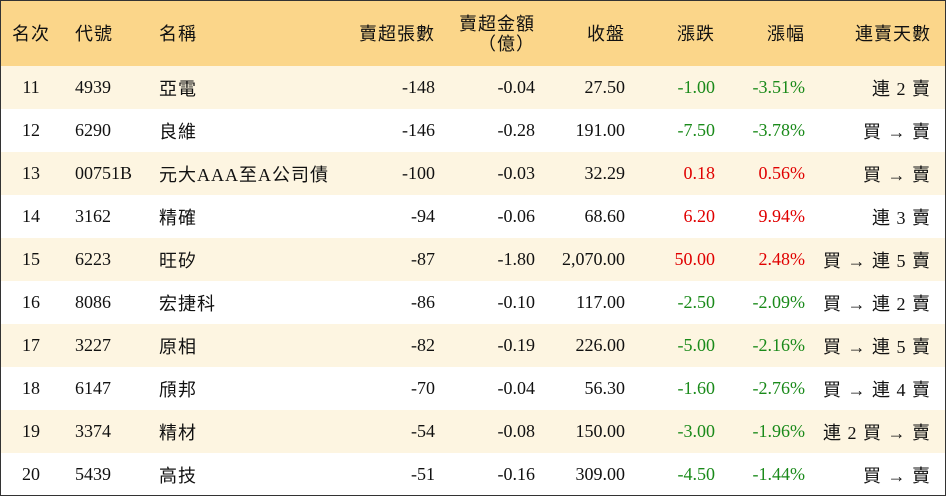 Image resolution: width=946 pixels, height=496 pixels. Describe the element at coordinates (106, 302) in the screenshot. I see `table-cell: 8086` at that location.